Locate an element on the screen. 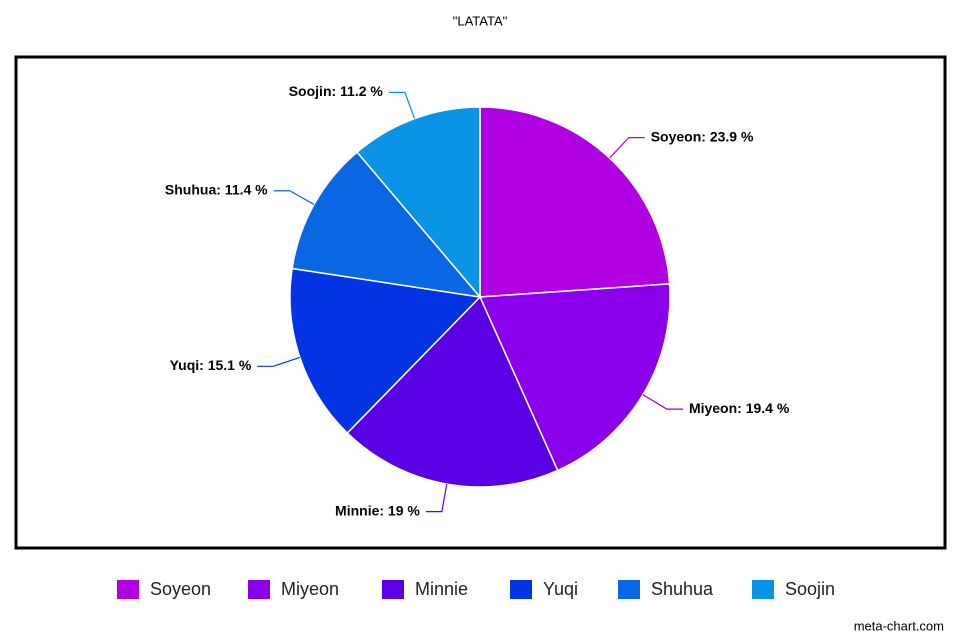 The height and width of the screenshot is (640, 960). legend-label: Soyeon is located at coordinates (180, 589).